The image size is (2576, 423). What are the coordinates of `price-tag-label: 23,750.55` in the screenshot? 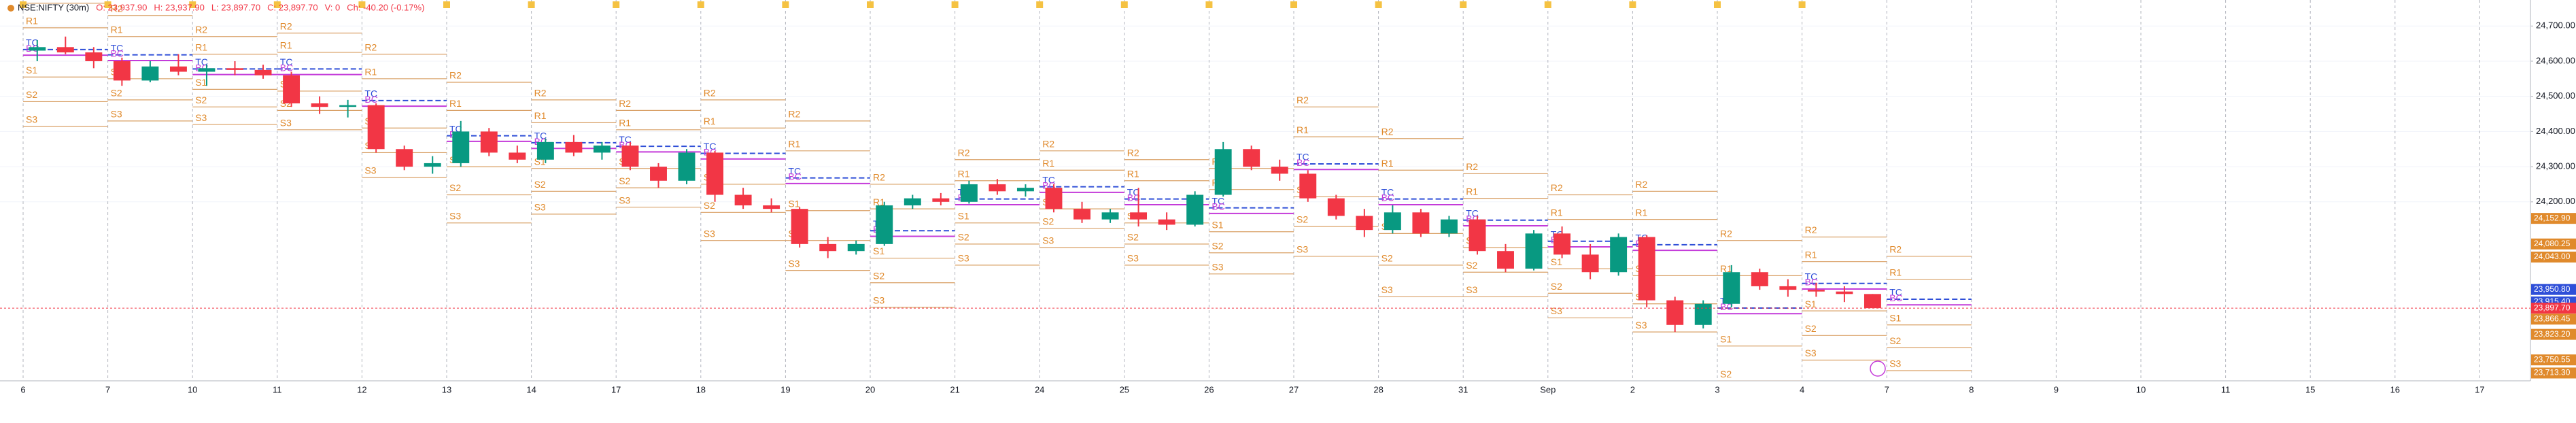 It's located at (2552, 359).